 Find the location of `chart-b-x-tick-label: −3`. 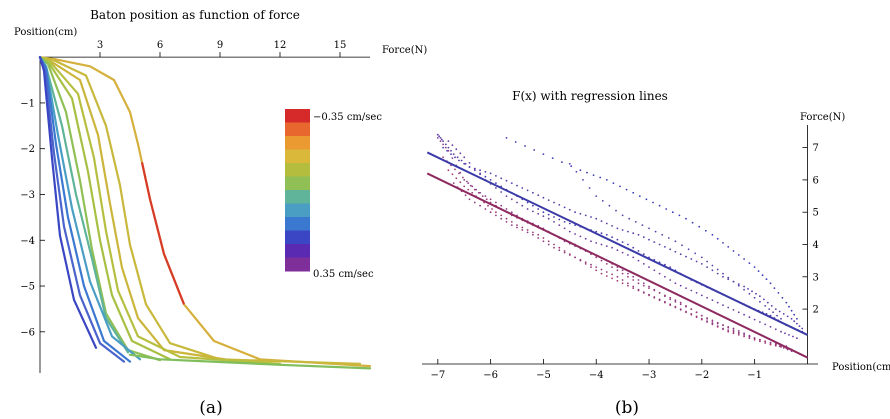

chart-b-x-tick-label: −3 is located at coordinates (649, 375).